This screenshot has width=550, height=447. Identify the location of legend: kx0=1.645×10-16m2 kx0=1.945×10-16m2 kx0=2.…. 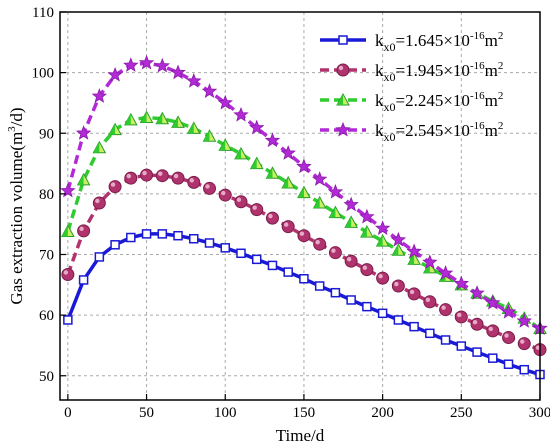
(411, 87).